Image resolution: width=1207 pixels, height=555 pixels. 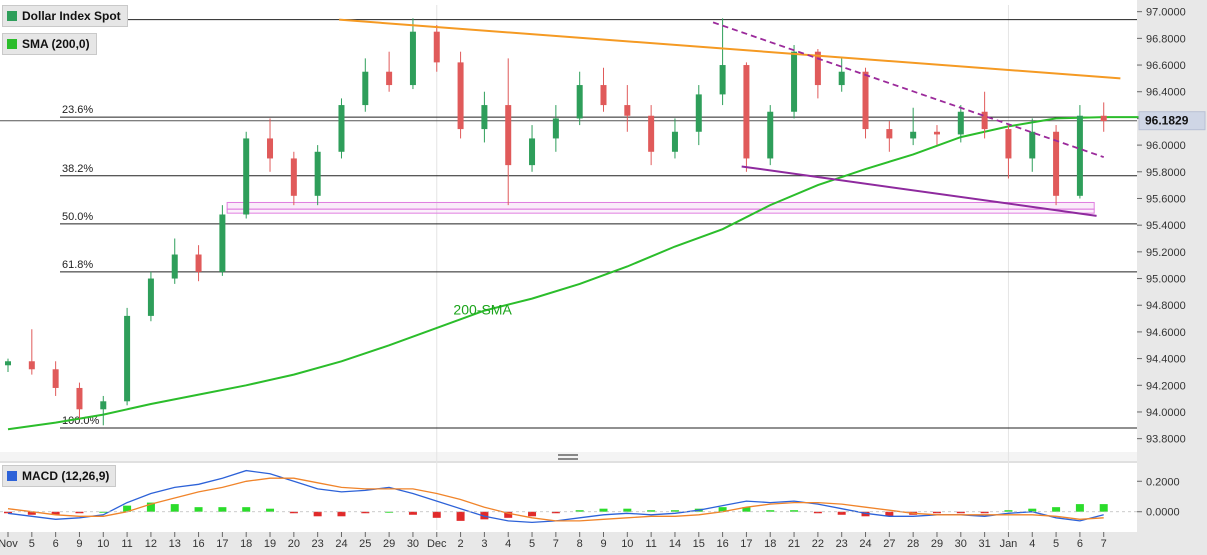 I want to click on time-tick-label: 19, so click(x=270, y=544).